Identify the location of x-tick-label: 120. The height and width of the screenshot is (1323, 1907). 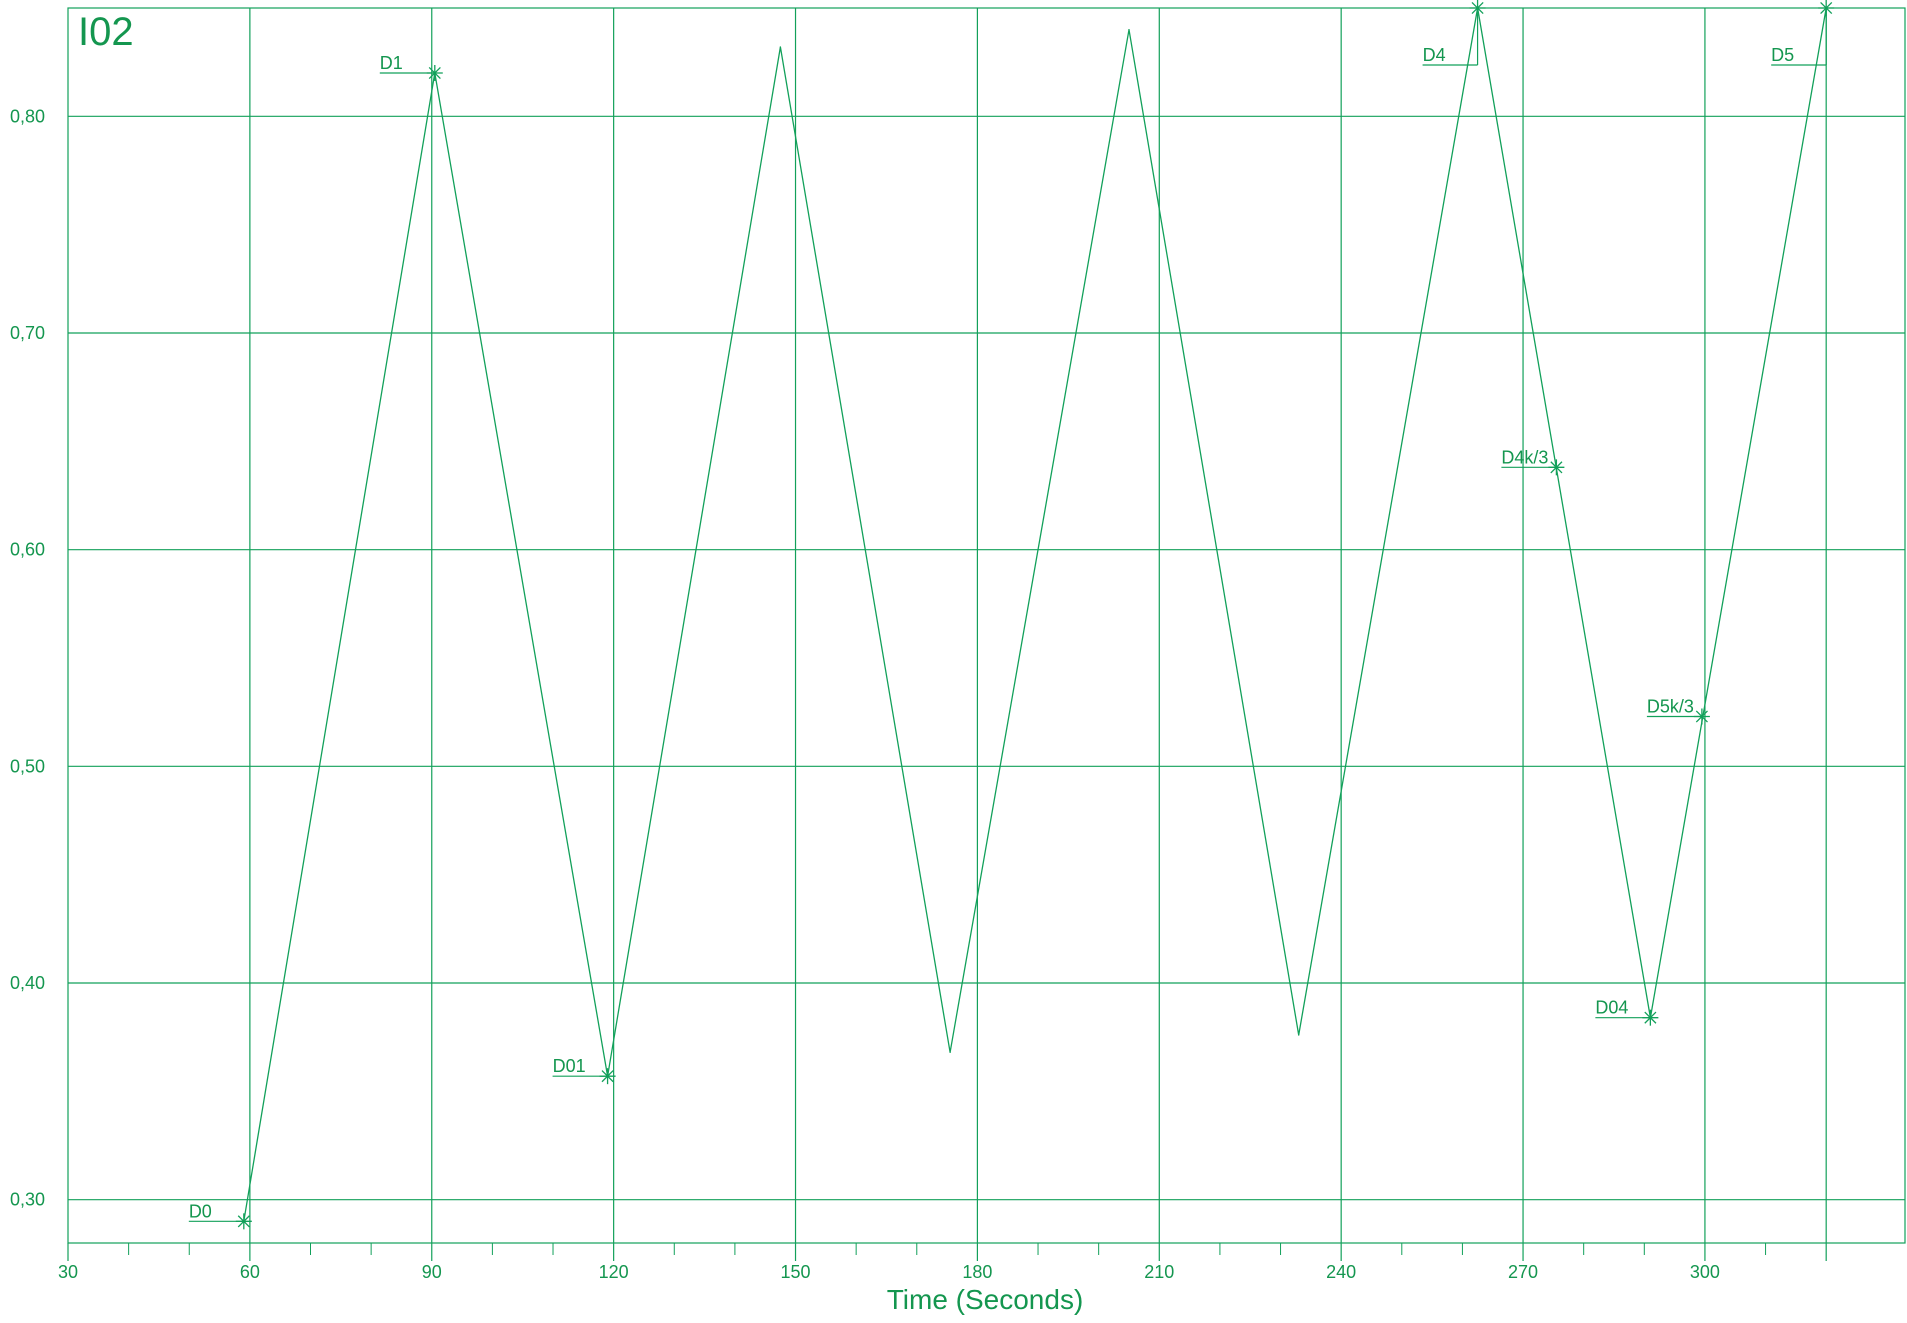
(614, 1272).